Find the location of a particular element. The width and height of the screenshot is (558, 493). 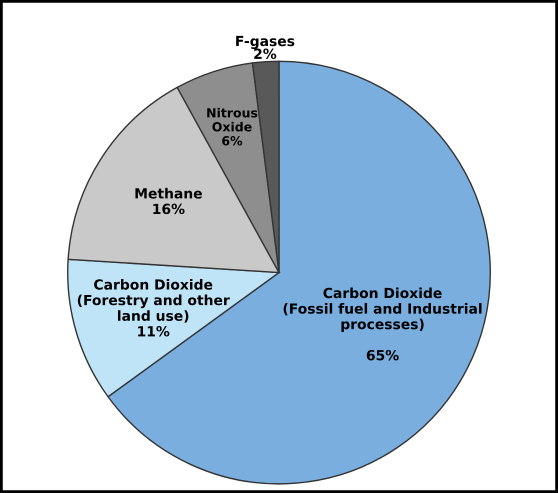

data-label: 2% is located at coordinates (265, 54).